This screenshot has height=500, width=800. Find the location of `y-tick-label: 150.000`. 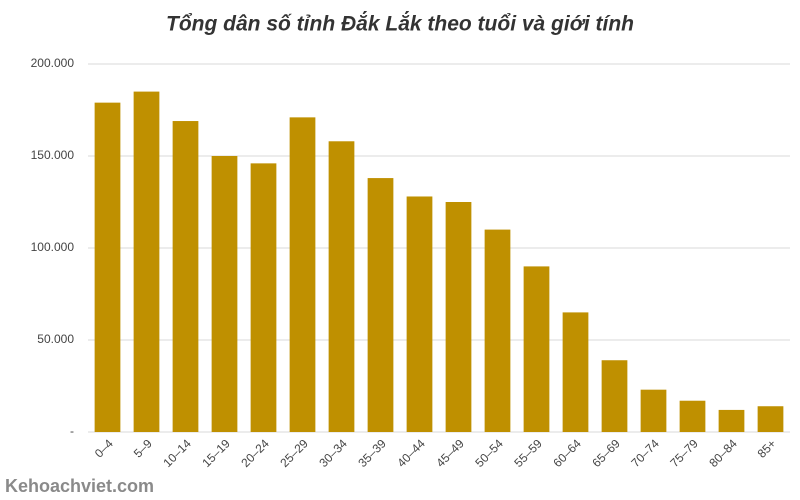

y-tick-label: 150.000 is located at coordinates (53, 155).